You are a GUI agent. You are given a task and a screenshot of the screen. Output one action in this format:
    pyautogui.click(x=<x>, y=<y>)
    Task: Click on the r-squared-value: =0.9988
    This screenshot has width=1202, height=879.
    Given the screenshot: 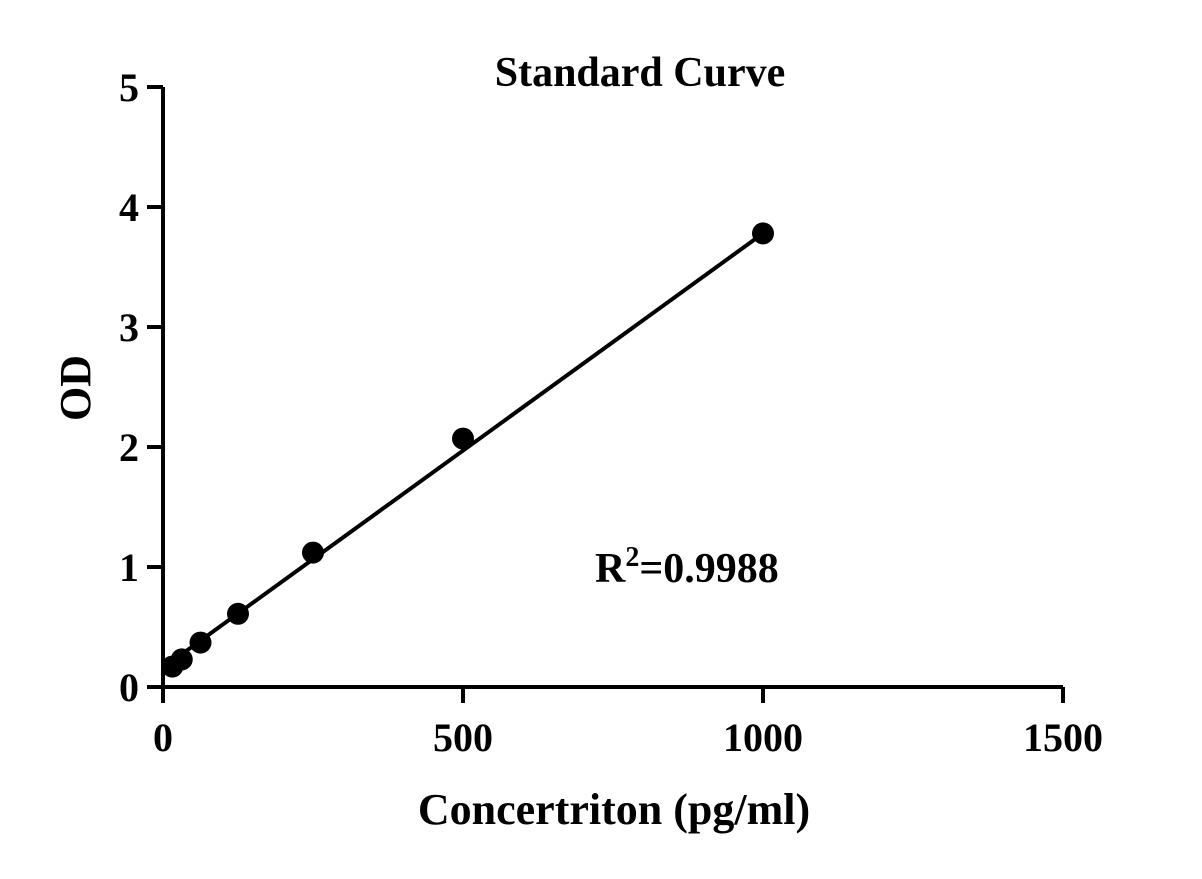 What is the action you would take?
    pyautogui.click(x=708, y=569)
    